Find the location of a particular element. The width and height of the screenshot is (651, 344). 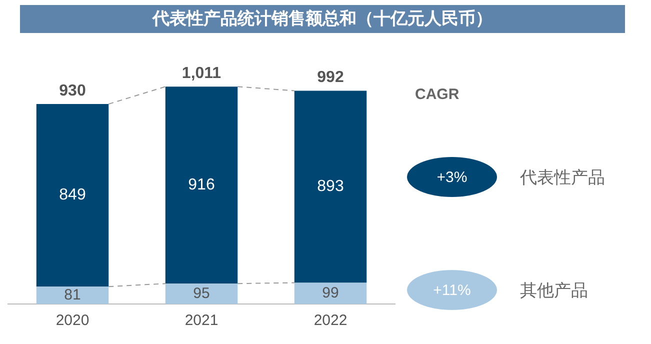

x-tick-label: 2021 is located at coordinates (201, 321).